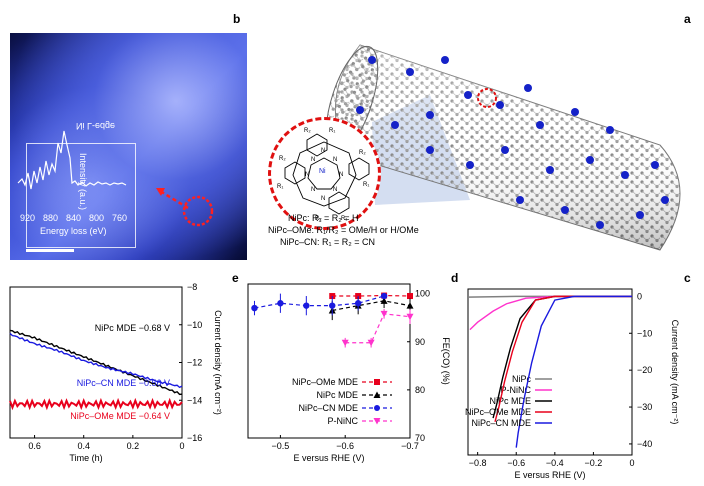 The height and width of the screenshot is (486, 704). I want to click on inset-xtick-2: 840, so click(74, 218).